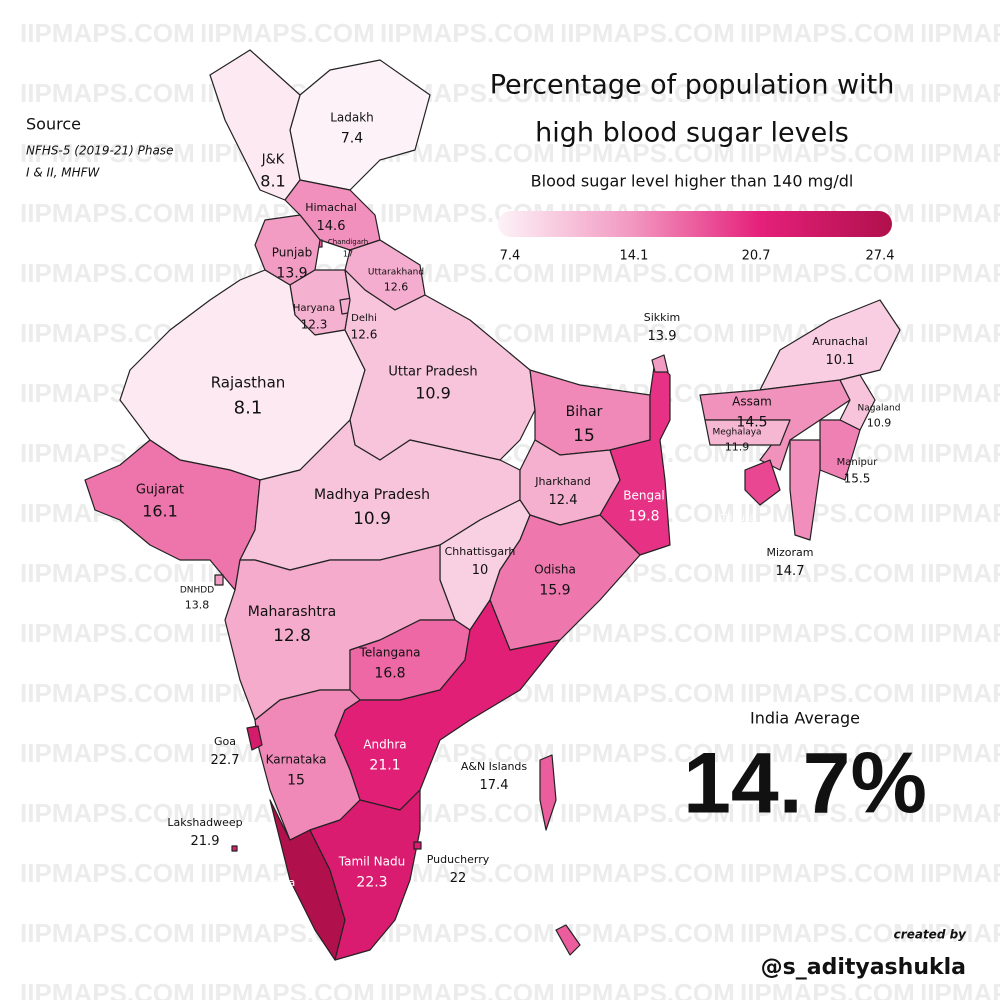  Describe the element at coordinates (160, 511) in the screenshot. I see `region-value: 16.1` at that location.